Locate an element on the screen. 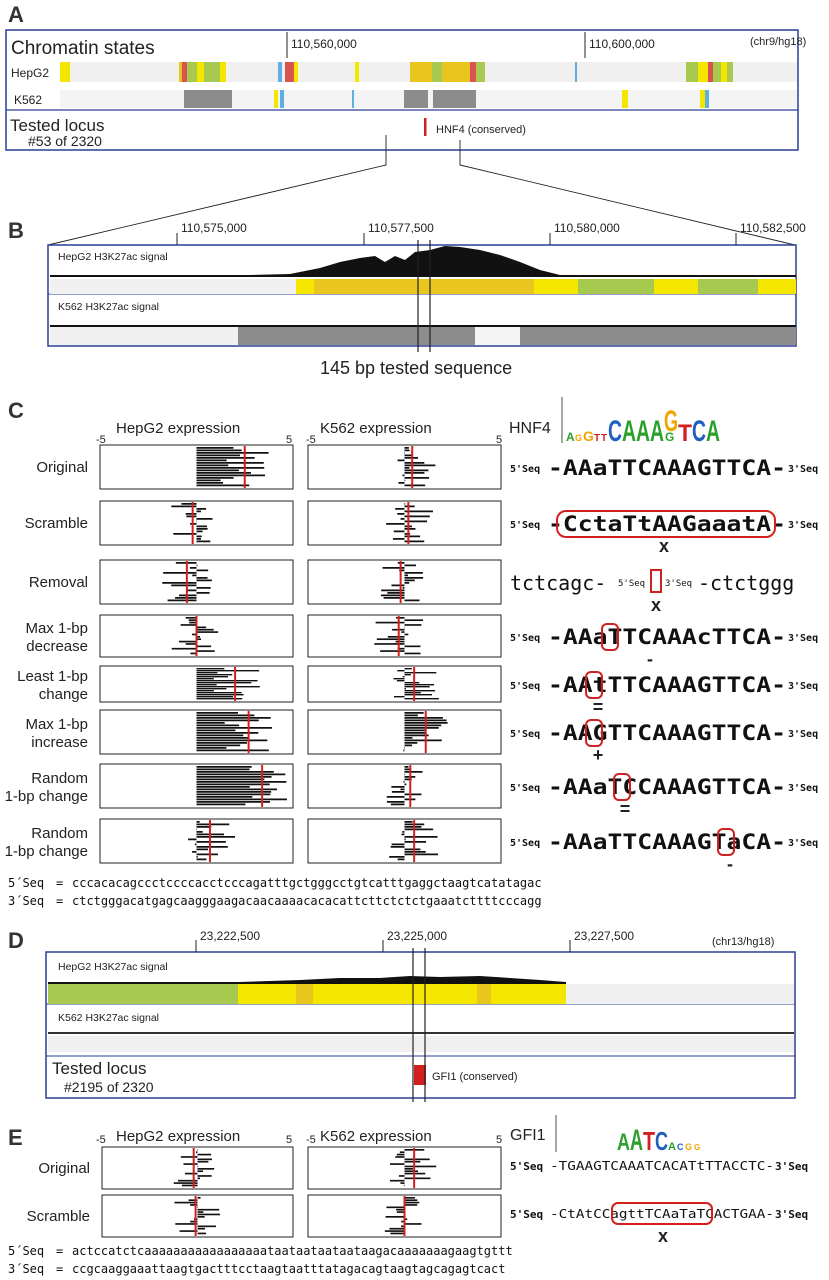  e-hepg2-header: HepG2 expression is located at coordinates (178, 1136).